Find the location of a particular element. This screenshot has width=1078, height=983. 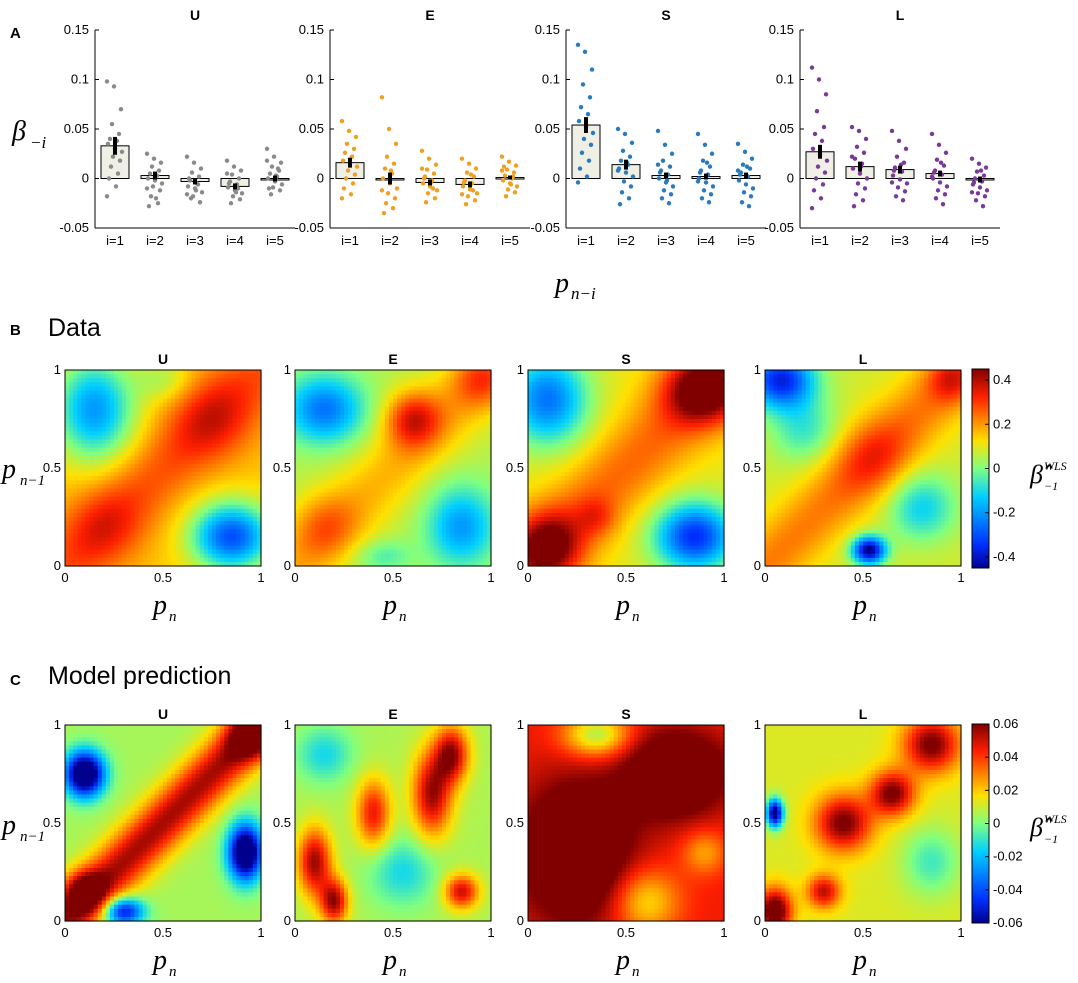

heatmap-cells is located at coordinates (163, 468).